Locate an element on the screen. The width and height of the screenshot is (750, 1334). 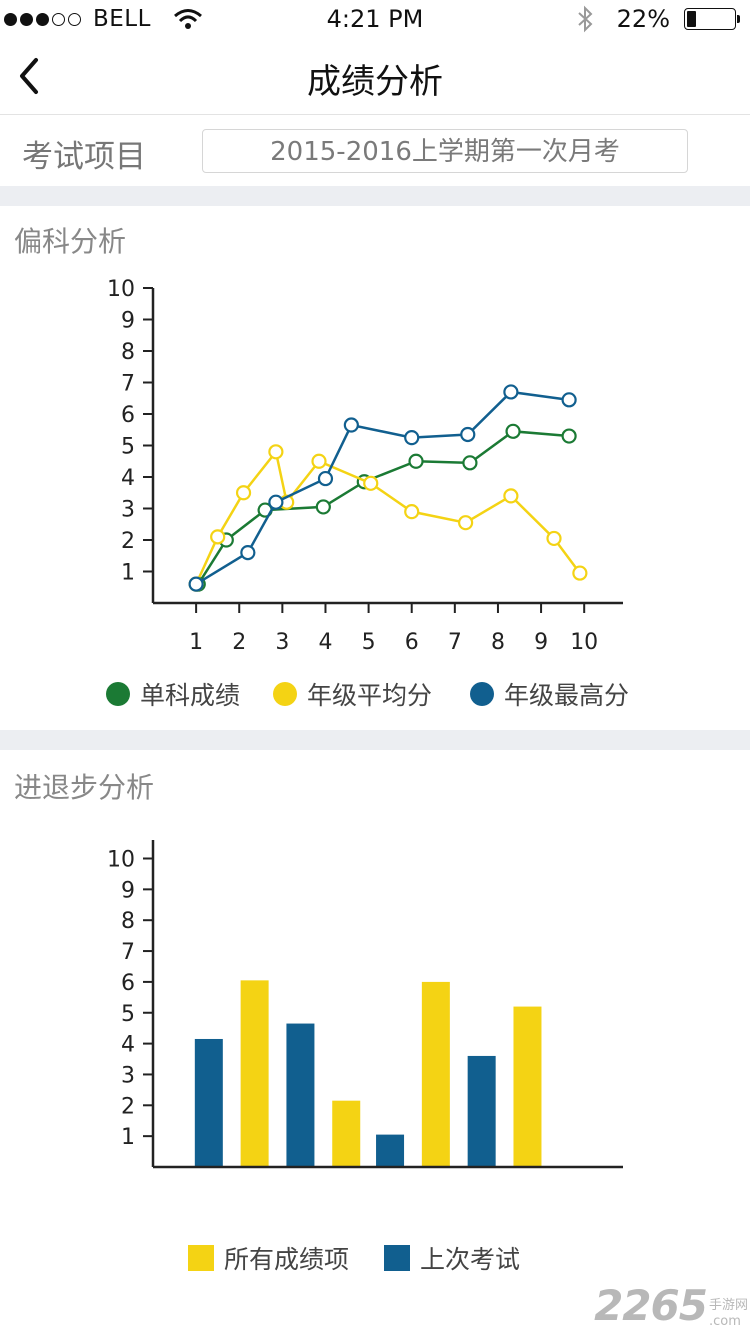
x-tick-label: 6 is located at coordinates (412, 642).